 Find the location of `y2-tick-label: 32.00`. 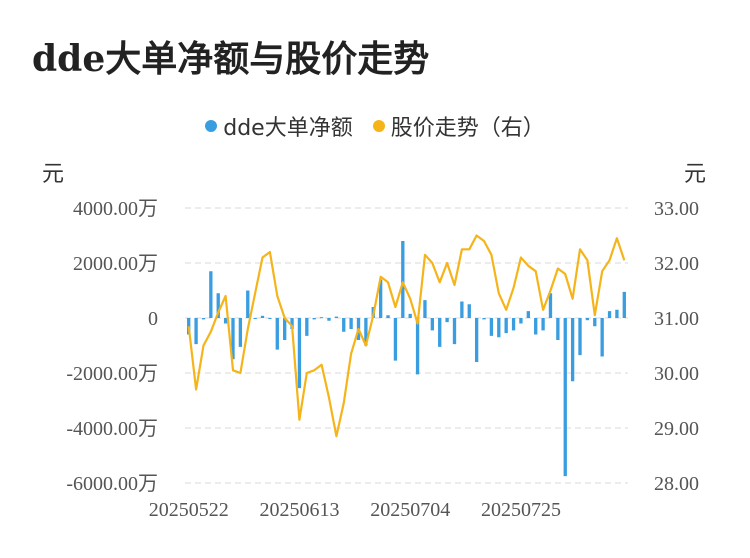

y2-tick-label: 32.00 is located at coordinates (676, 264).